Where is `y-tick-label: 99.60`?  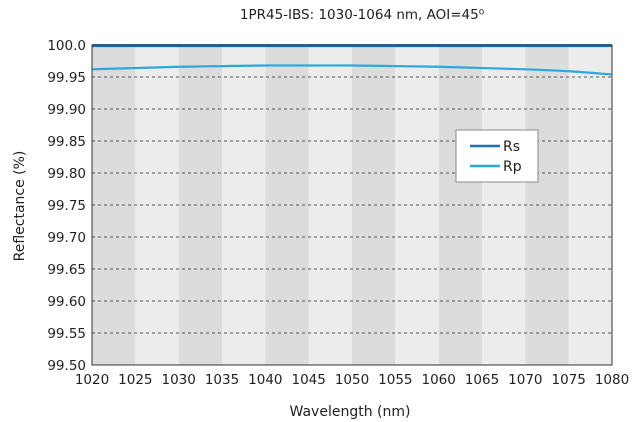 y-tick-label: 99.60 is located at coordinates (66, 302).